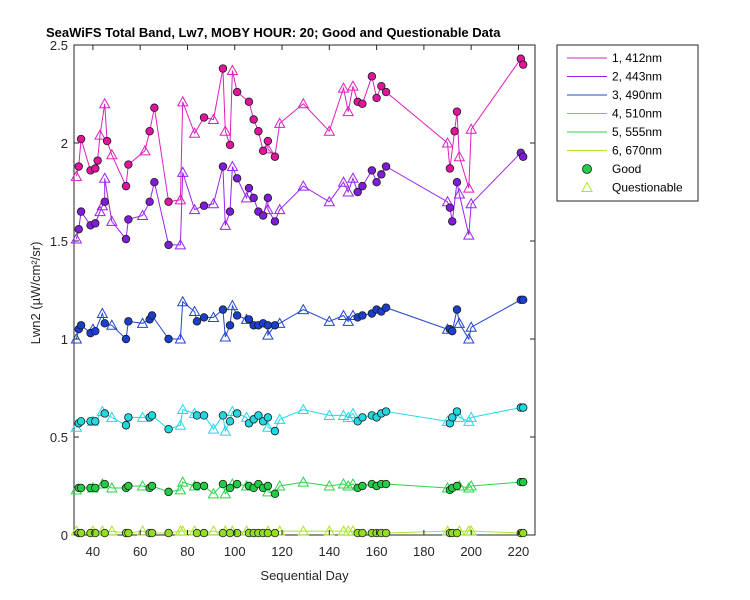 The image size is (750, 600). What do you see at coordinates (587, 169) in the screenshot?
I see `legend-good-marker` at bounding box center [587, 169].